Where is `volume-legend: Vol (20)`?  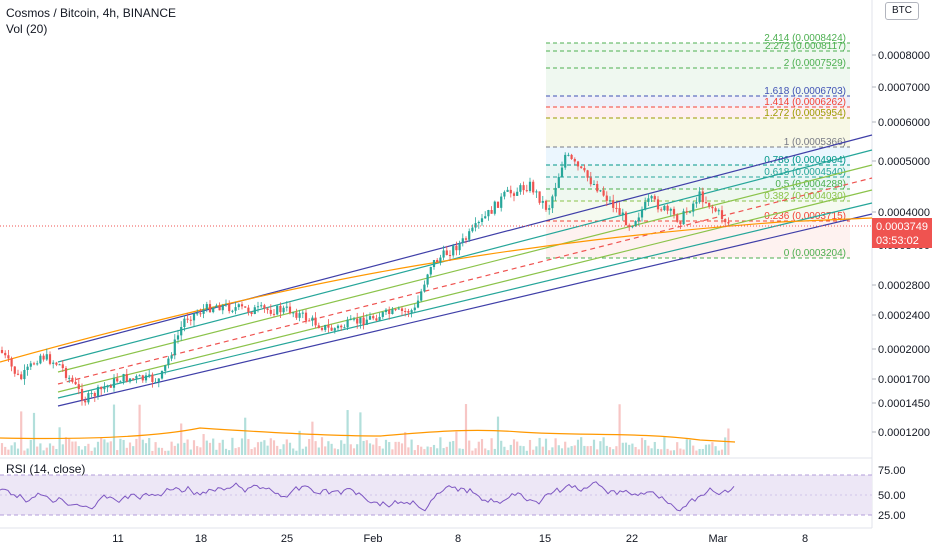
volume-legend: Vol (20) is located at coordinates (27, 29).